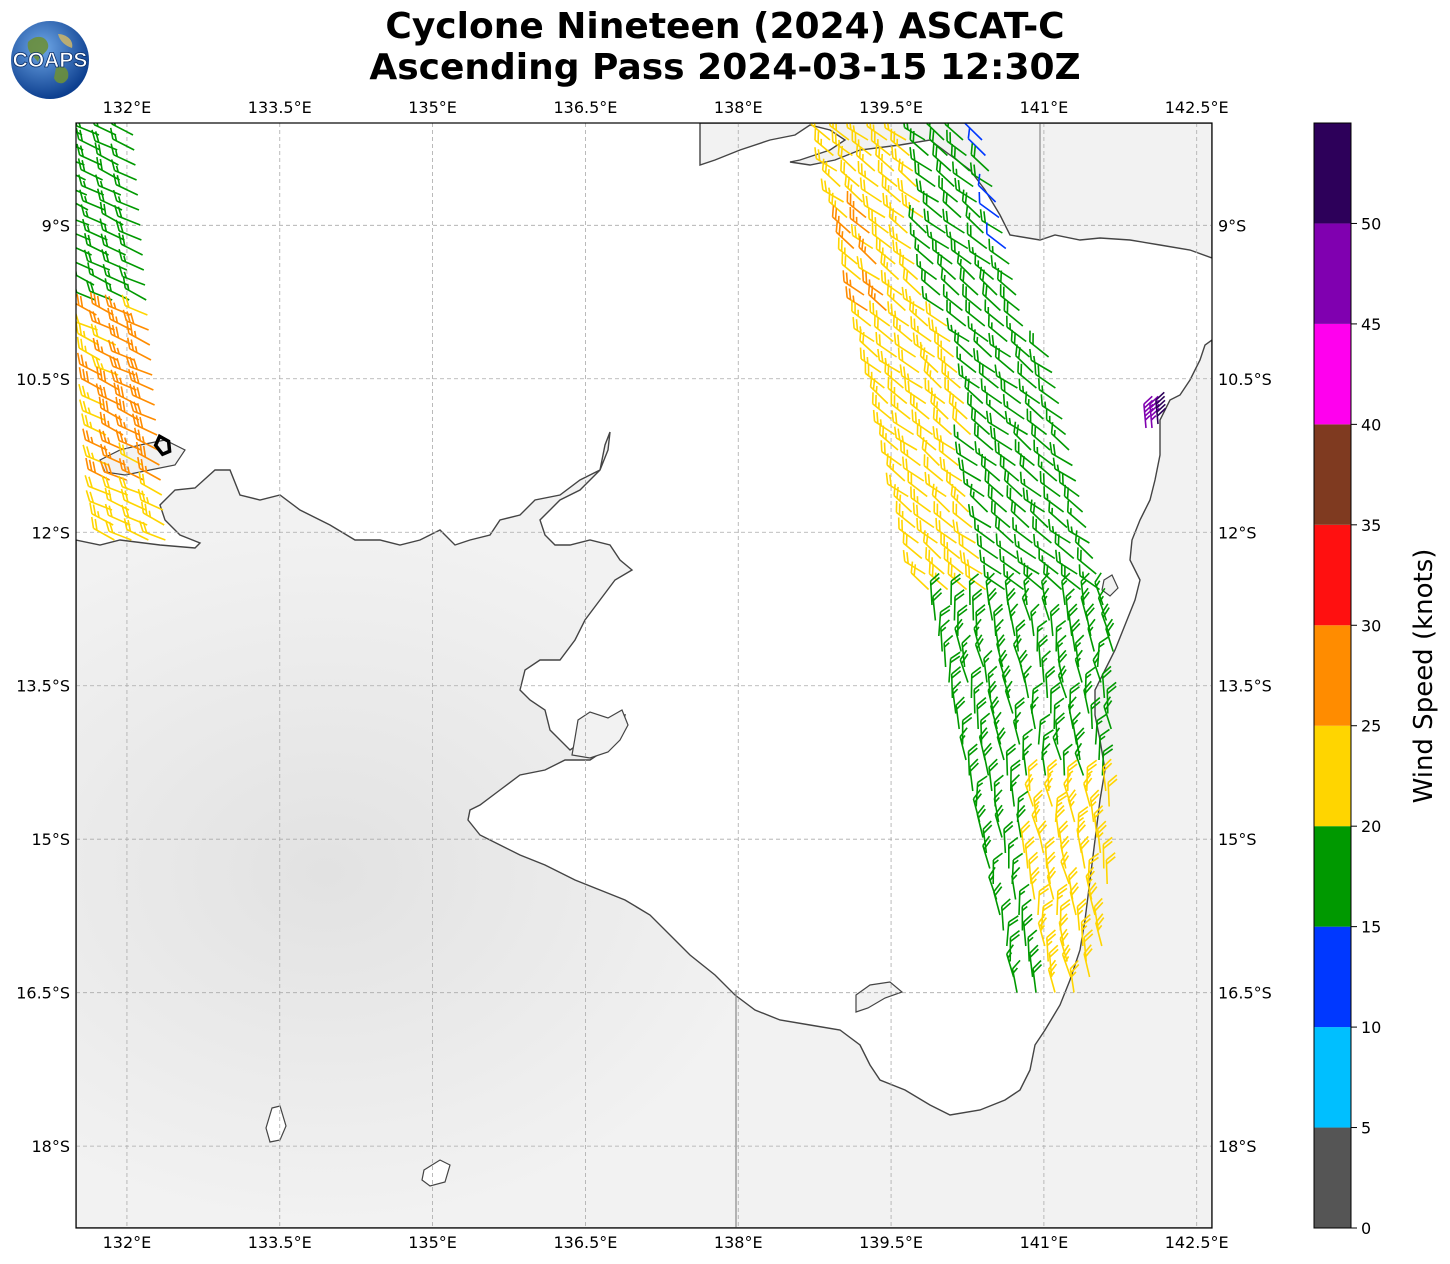 The width and height of the screenshot is (1450, 1264). What do you see at coordinates (50, 532) in the screenshot?
I see `lat-tick-label-left-2: 12°S` at bounding box center [50, 532].